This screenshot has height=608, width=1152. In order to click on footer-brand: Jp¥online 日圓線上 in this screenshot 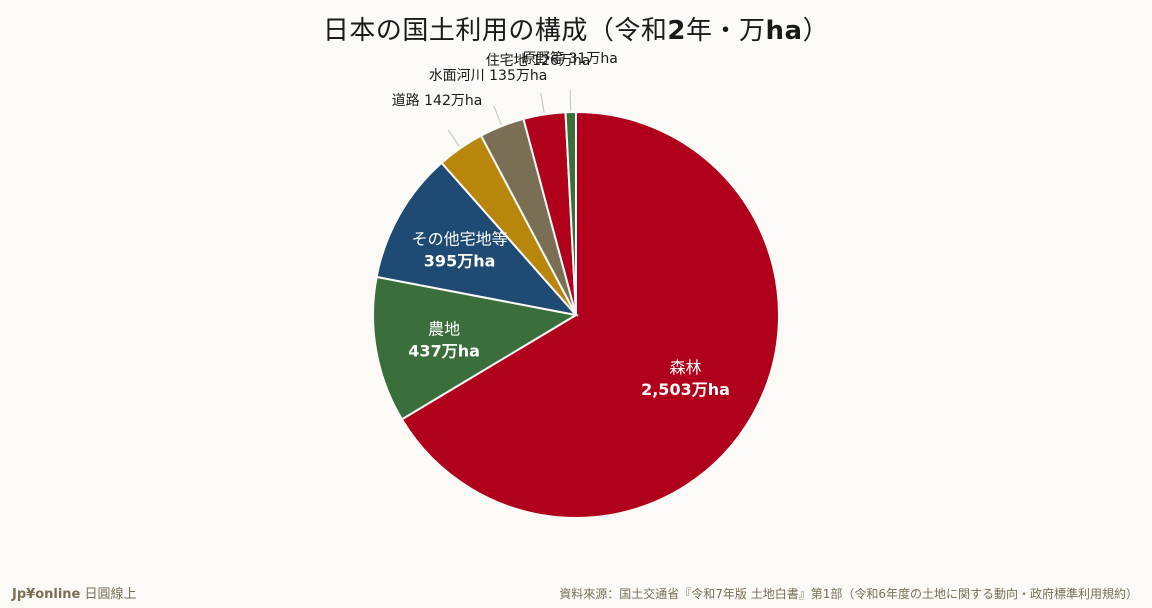, I will do `click(74, 592)`.